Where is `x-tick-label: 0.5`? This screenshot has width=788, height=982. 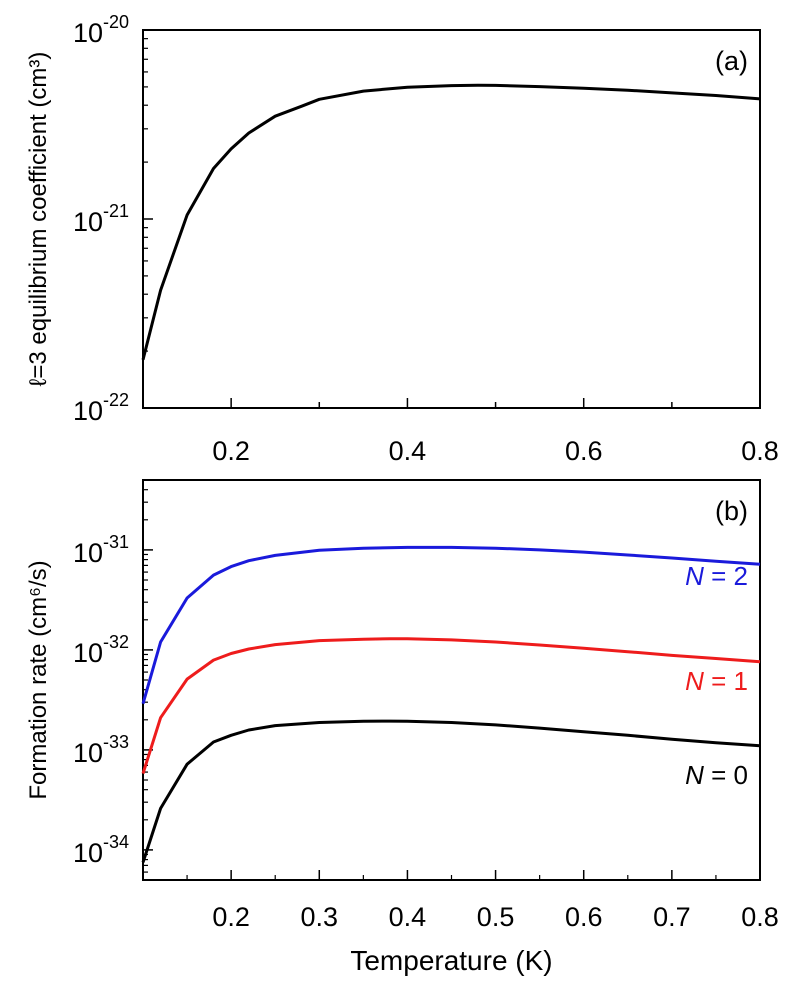 x-tick-label: 0.5 is located at coordinates (496, 917).